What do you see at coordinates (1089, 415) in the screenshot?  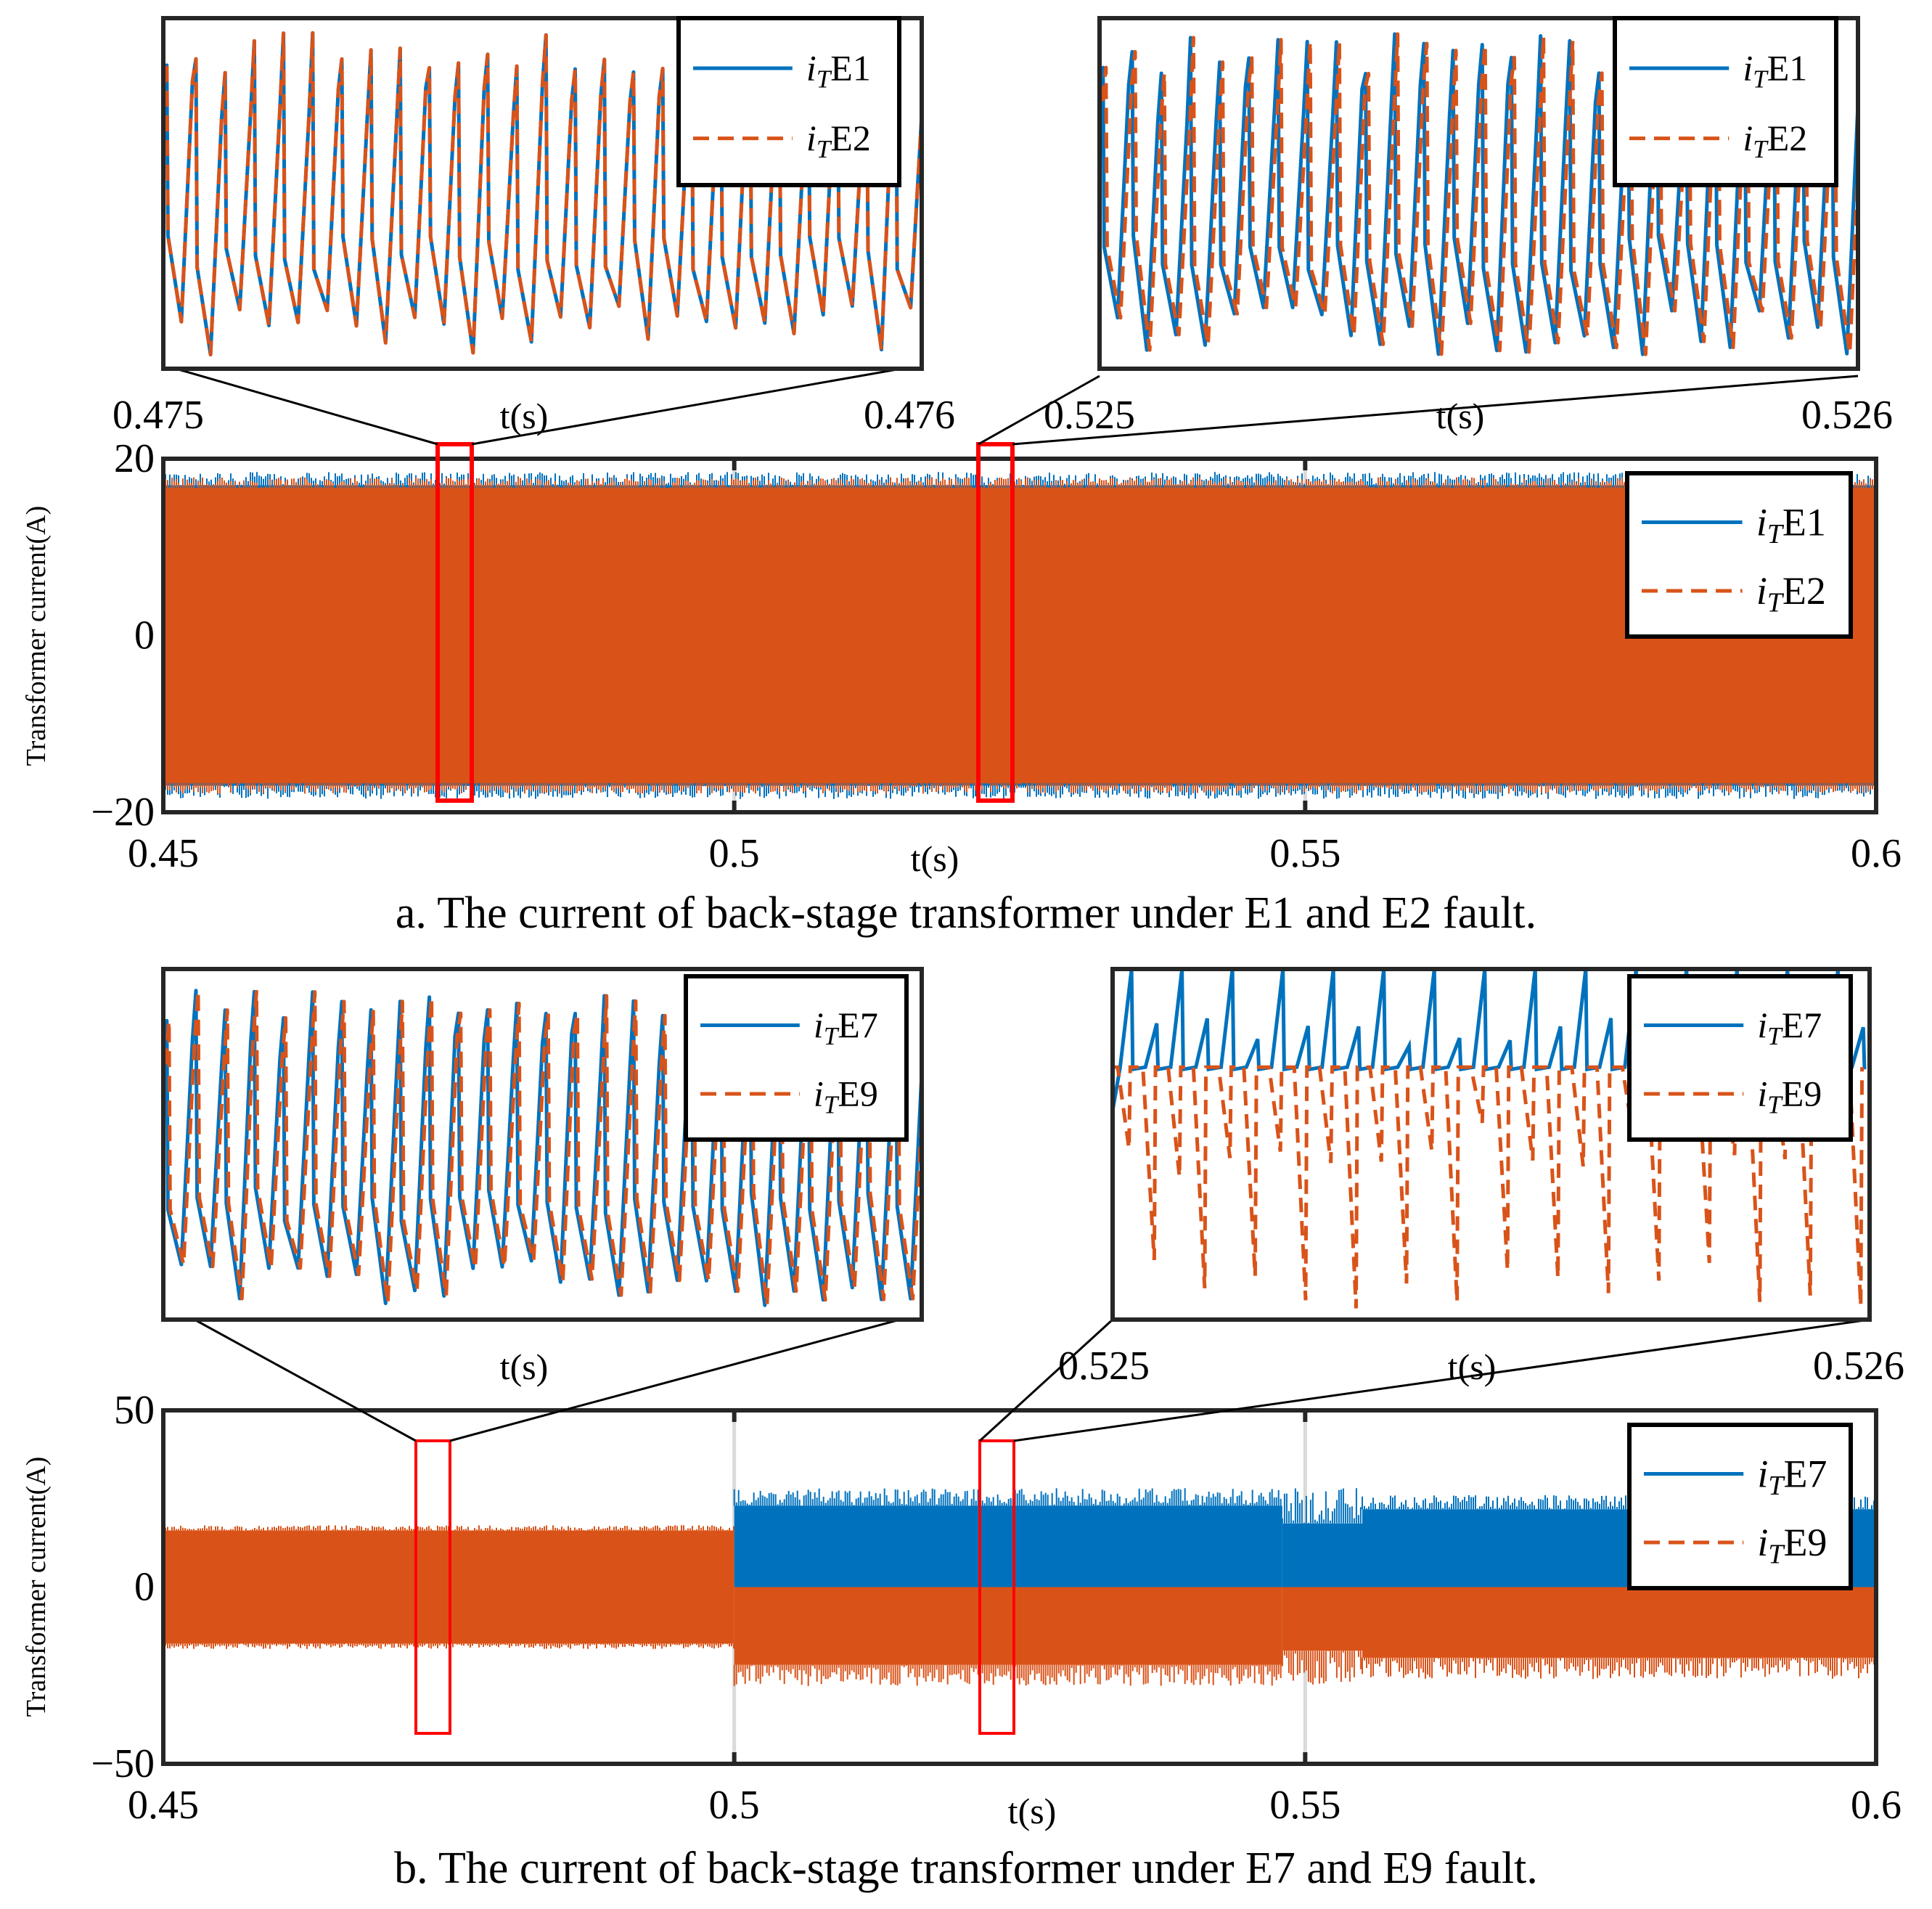 I see `xtick-a-zoom-2-0: 0.525` at bounding box center [1089, 415].